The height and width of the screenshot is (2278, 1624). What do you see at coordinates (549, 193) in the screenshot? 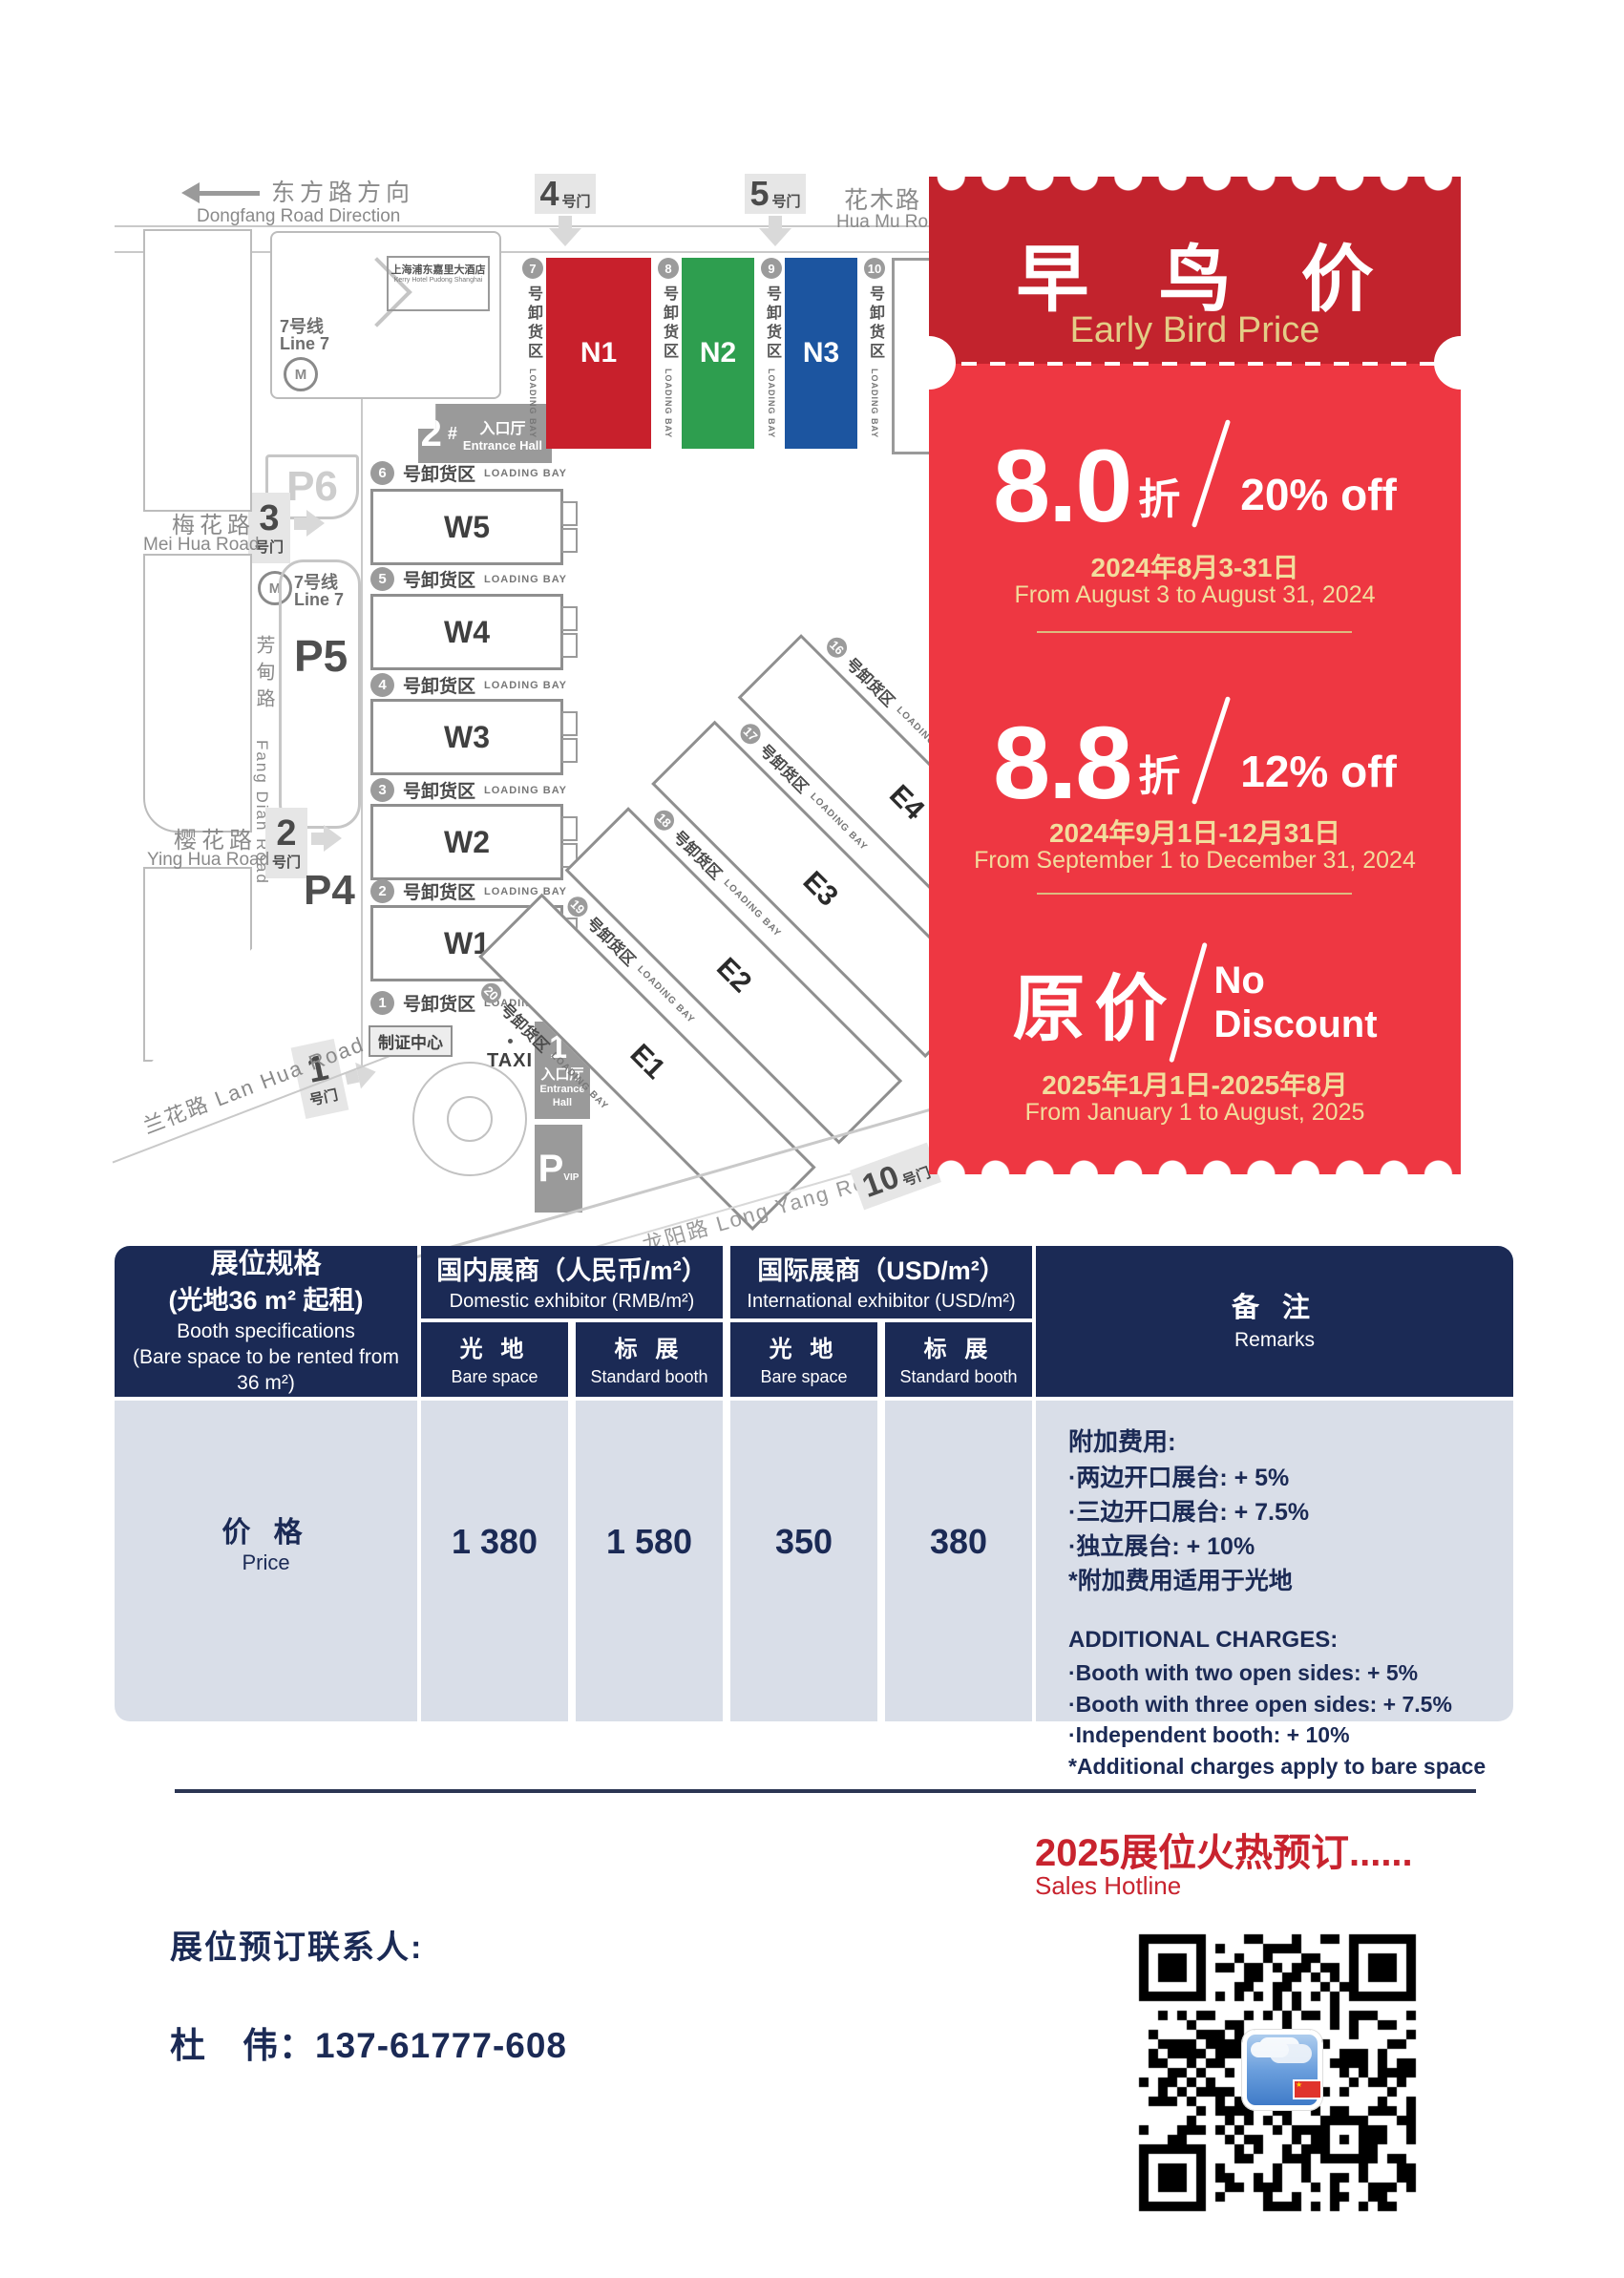
I see `gate-4-number: 4` at bounding box center [549, 193].